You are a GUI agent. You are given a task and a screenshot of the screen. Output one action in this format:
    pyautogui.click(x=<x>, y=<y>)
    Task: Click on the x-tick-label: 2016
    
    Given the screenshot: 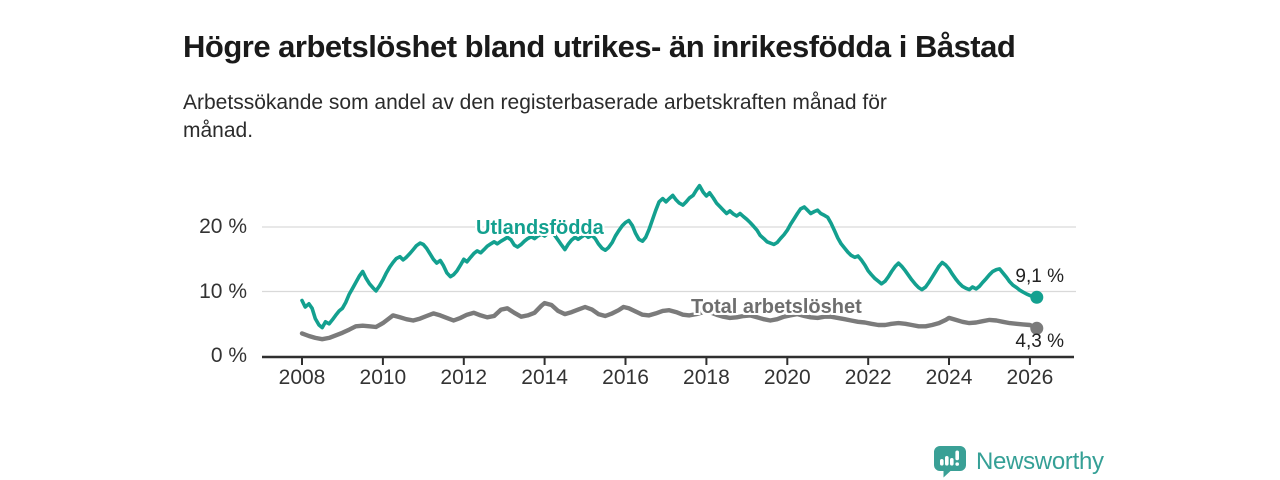 What is the action you would take?
    pyautogui.click(x=625, y=377)
    